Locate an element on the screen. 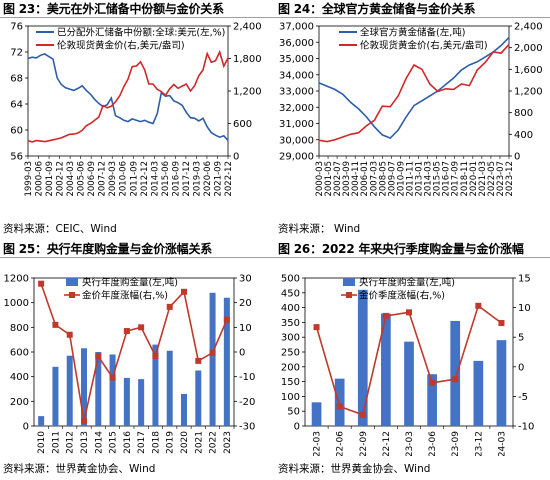 The width and height of the screenshot is (550, 480). y-left-tick-label: 36,000 is located at coordinates (296, 43).